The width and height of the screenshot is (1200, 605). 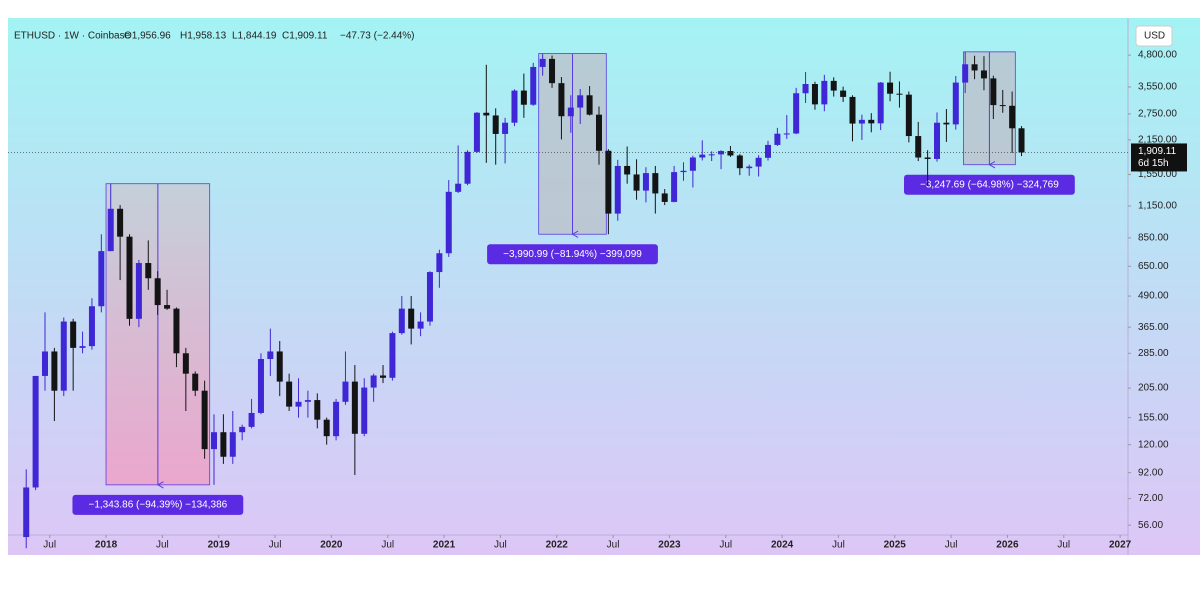 What do you see at coordinates (1153, 163) in the screenshot?
I see `countdown: 6d 15h` at bounding box center [1153, 163].